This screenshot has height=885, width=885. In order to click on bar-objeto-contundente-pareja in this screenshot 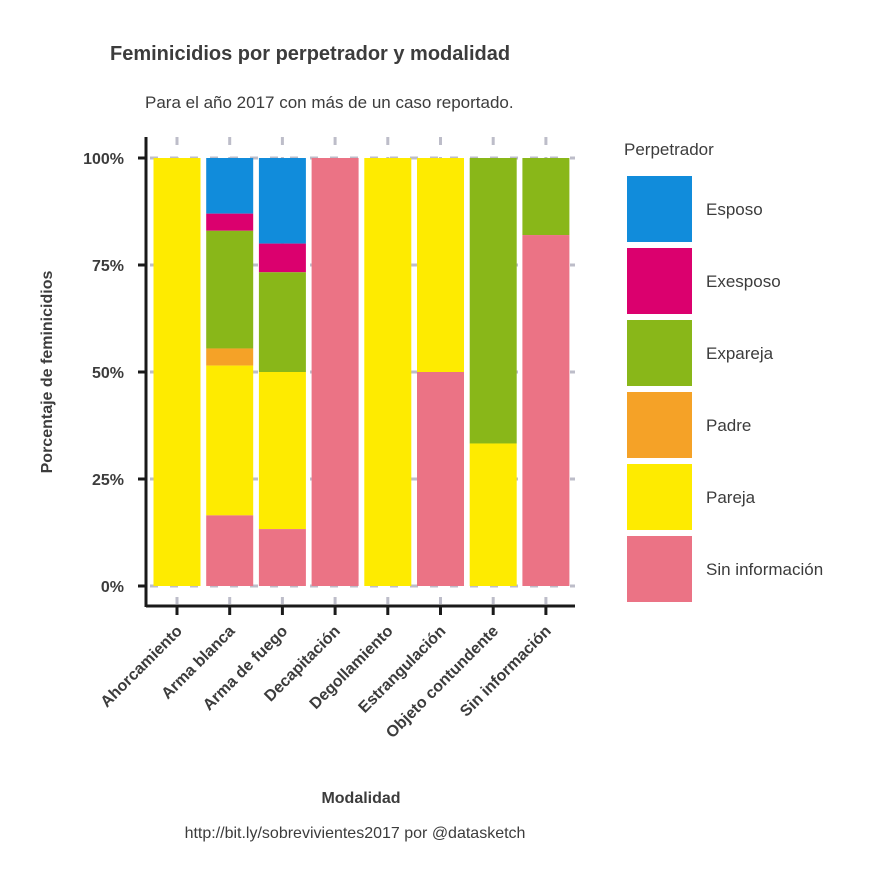, I will do `click(493, 514)`.